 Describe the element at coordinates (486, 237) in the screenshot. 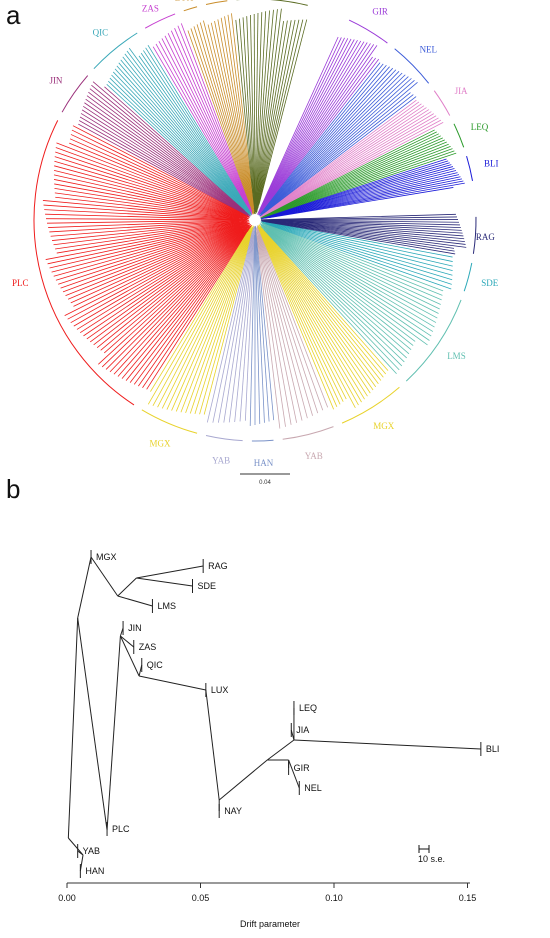

I see `clade-label-rag: RAG` at that location.